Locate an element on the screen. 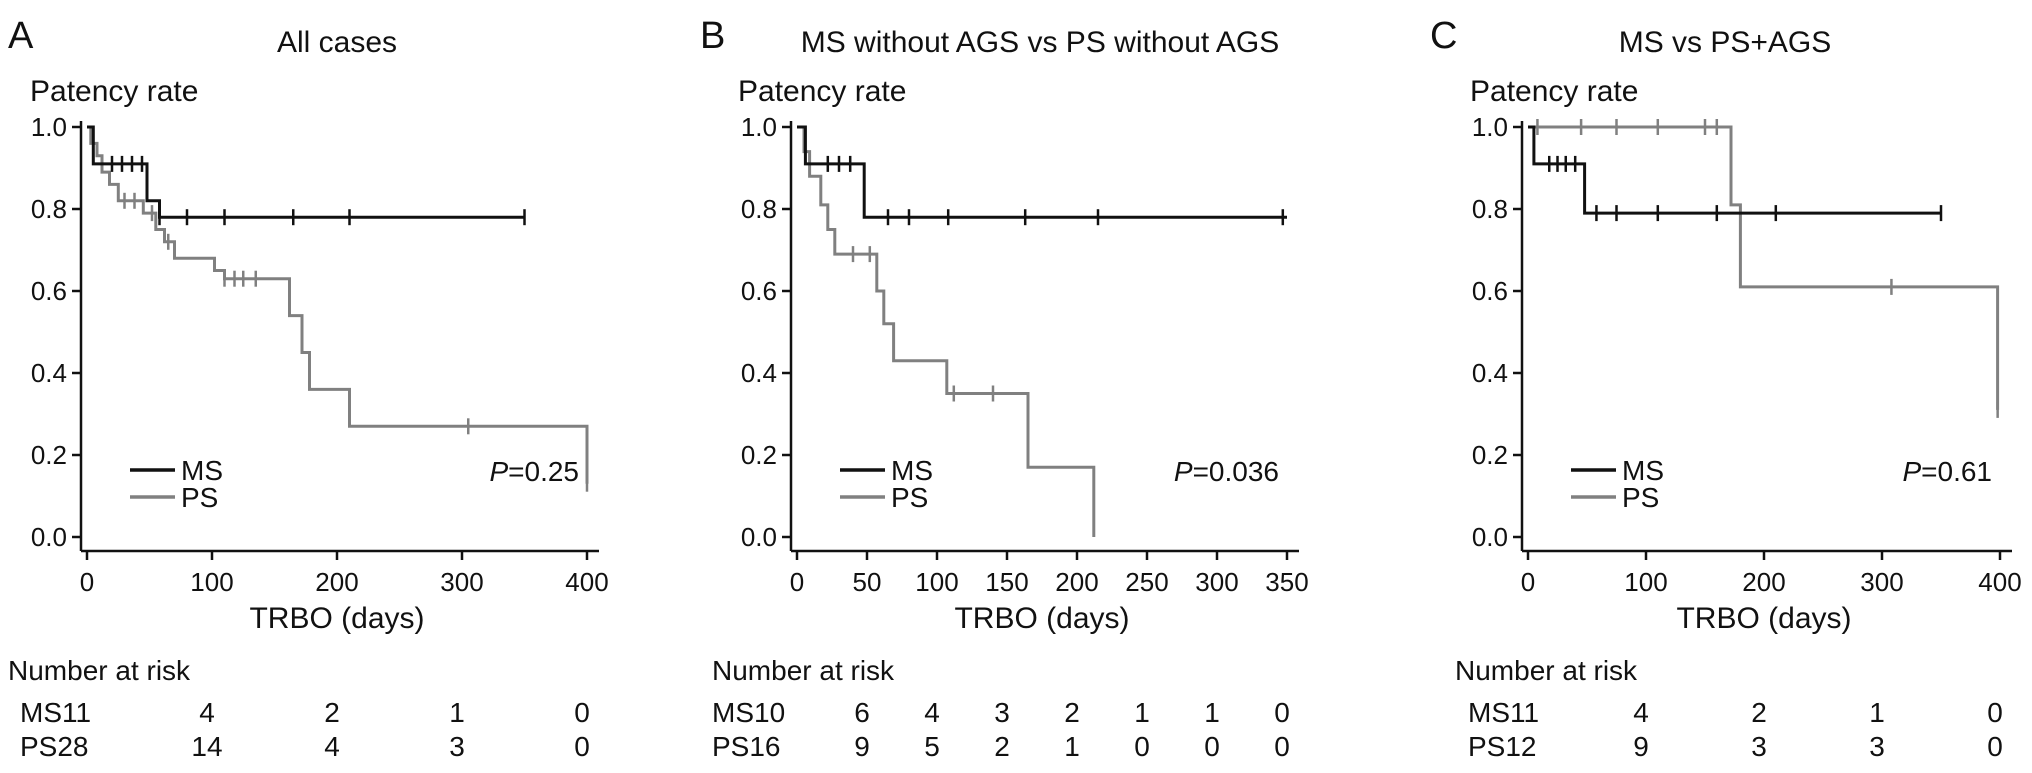 The image size is (2032, 773). panel-title: MS without AGS vs PS without AGS is located at coordinates (1040, 42).